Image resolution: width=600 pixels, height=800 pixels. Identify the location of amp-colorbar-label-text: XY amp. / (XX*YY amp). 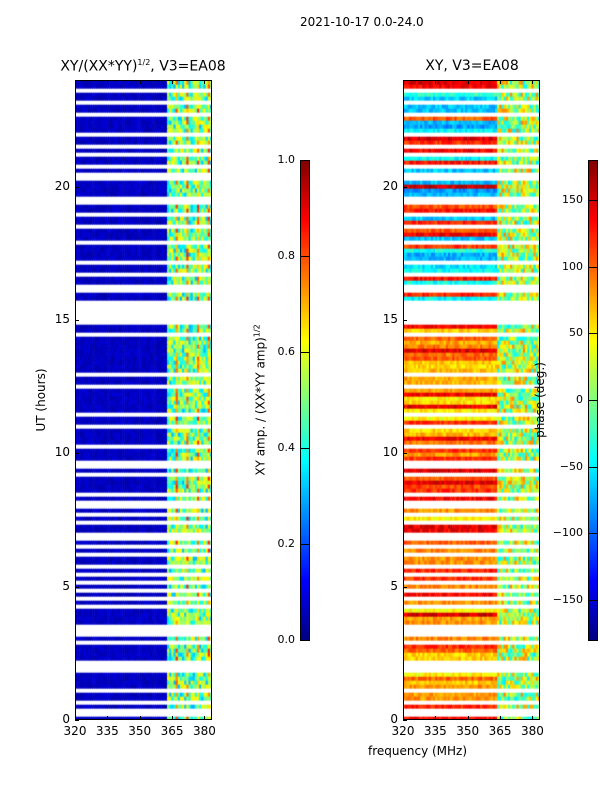
(260, 406).